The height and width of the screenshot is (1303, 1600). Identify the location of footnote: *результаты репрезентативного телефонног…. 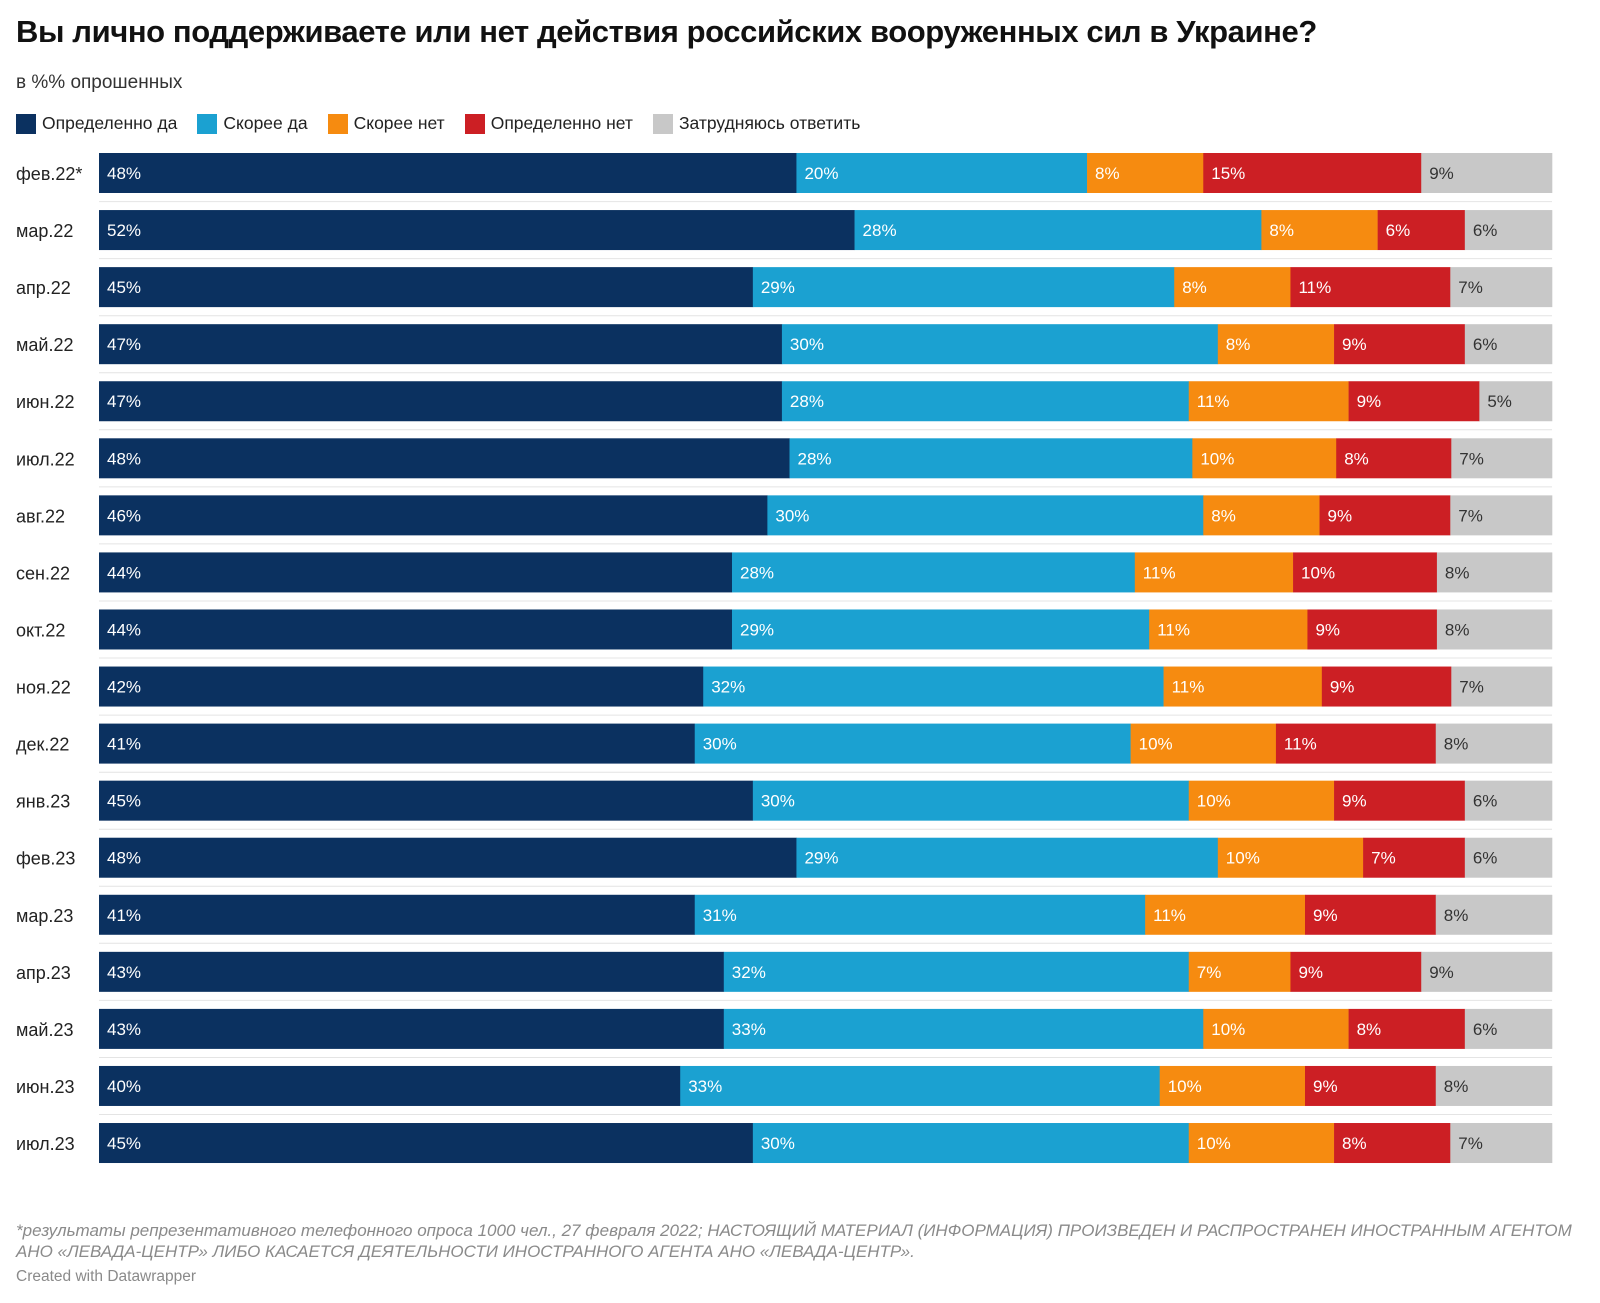
(794, 1241).